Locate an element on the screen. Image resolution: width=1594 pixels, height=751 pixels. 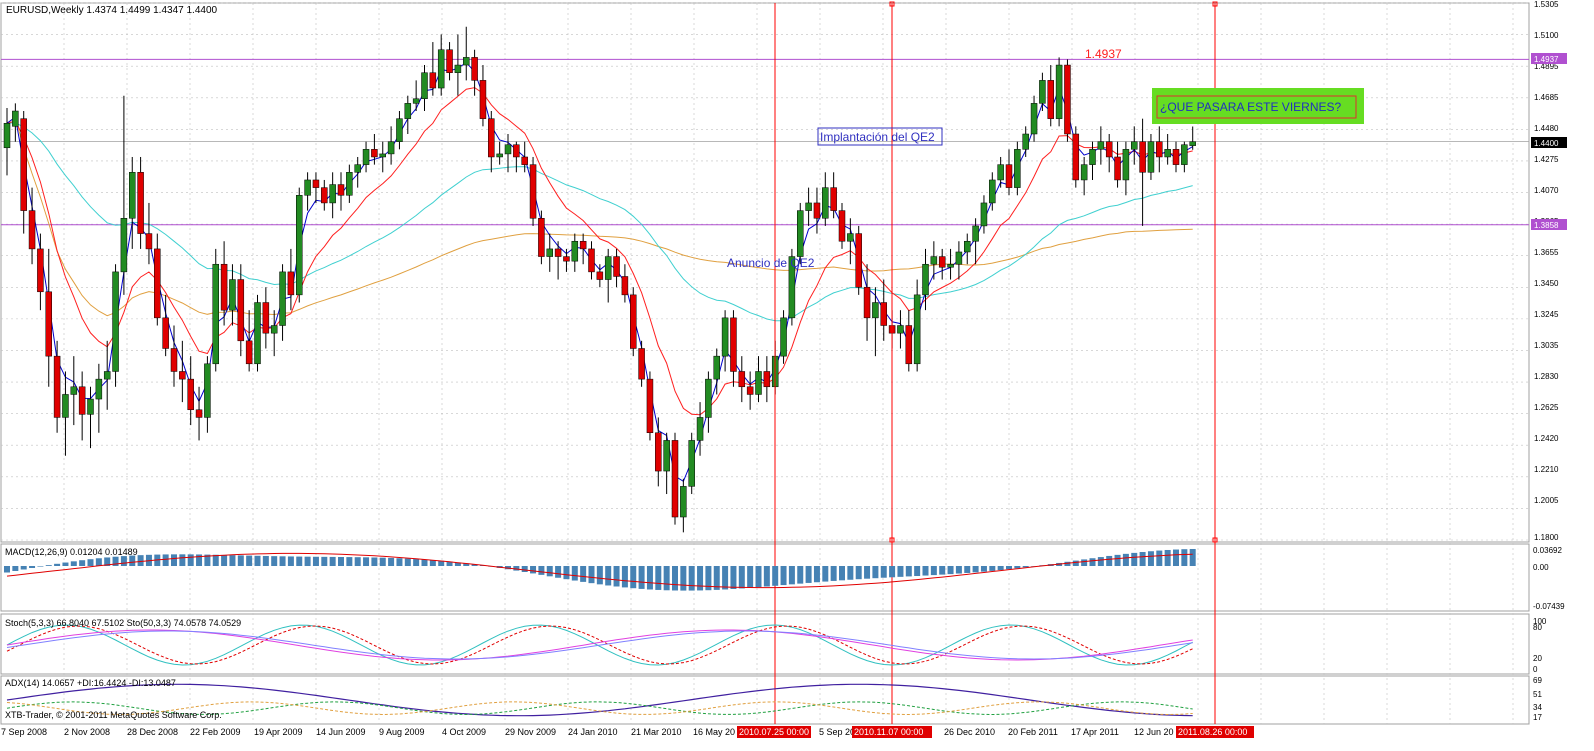
price-tick: 1.4070 is located at coordinates (1546, 190).